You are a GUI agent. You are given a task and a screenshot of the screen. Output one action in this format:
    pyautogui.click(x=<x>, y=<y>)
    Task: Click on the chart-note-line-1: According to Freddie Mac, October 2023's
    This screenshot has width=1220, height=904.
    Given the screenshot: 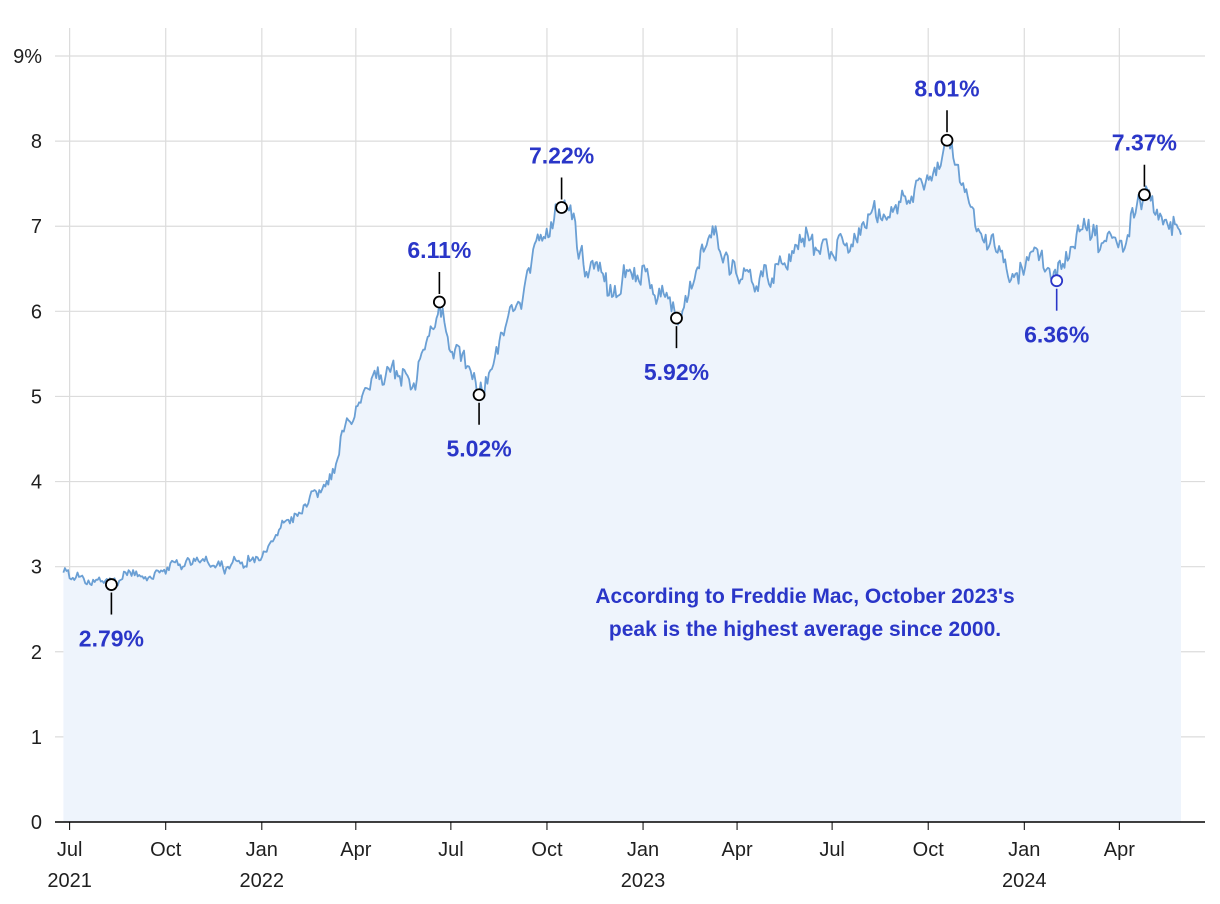 What is the action you would take?
    pyautogui.click(x=804, y=596)
    